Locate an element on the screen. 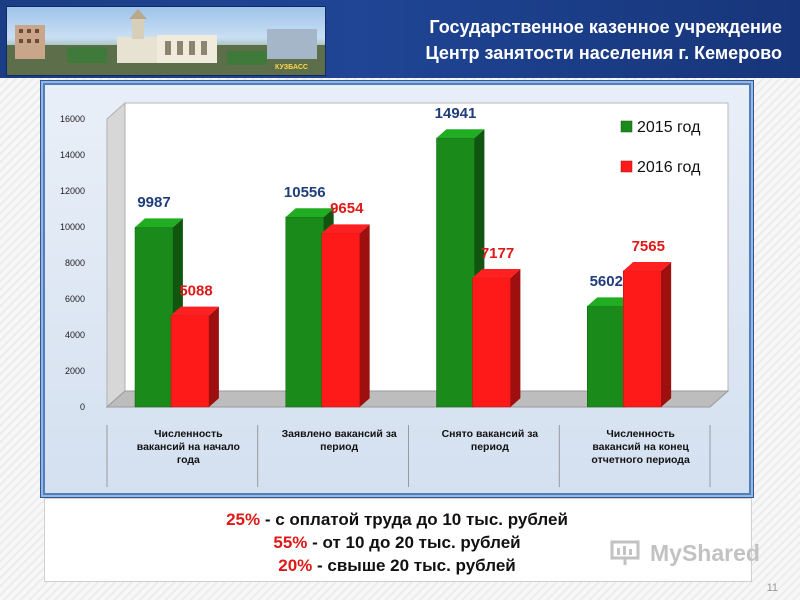 This screenshot has height=600, width=800. header-title-line2: Центр занятости населения г. Кемерово is located at coordinates (603, 53).